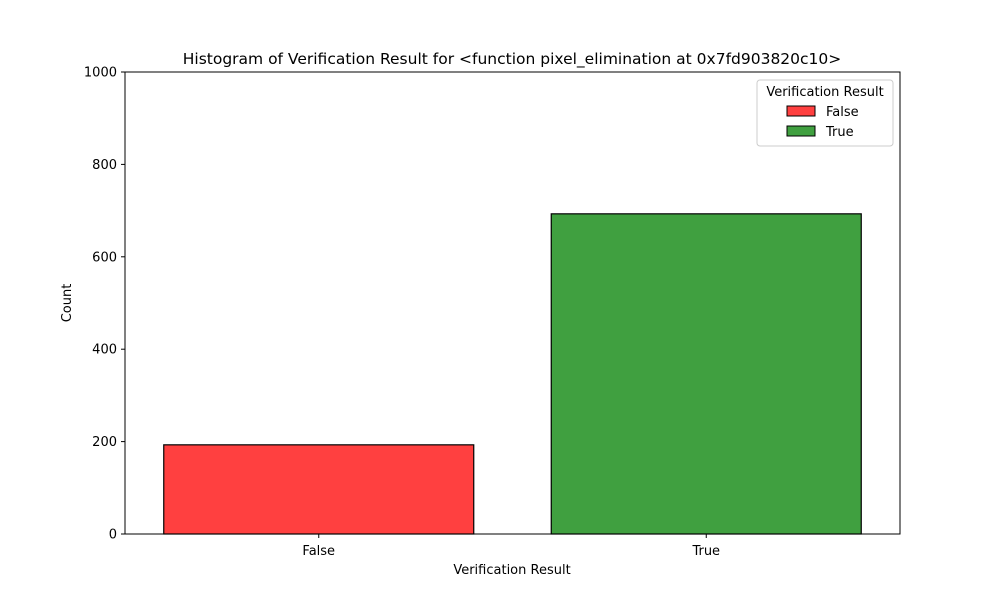  Describe the element at coordinates (801, 131) in the screenshot. I see `legend-swatch-true` at that location.